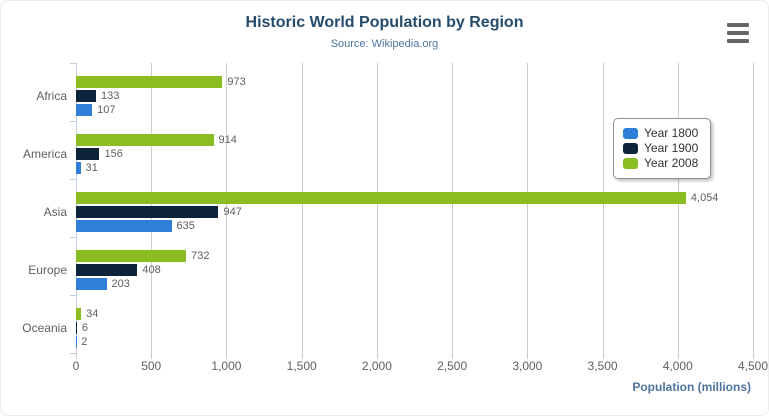 The width and height of the screenshot is (769, 416). Describe the element at coordinates (76, 366) in the screenshot. I see `x-axis-tick-label: 0` at that location.